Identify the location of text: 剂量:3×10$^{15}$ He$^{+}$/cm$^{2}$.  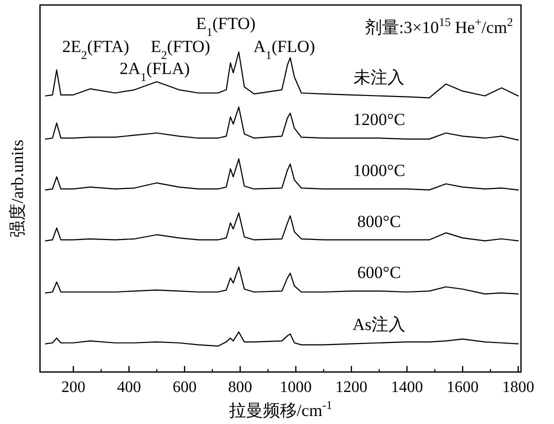
(439, 26).